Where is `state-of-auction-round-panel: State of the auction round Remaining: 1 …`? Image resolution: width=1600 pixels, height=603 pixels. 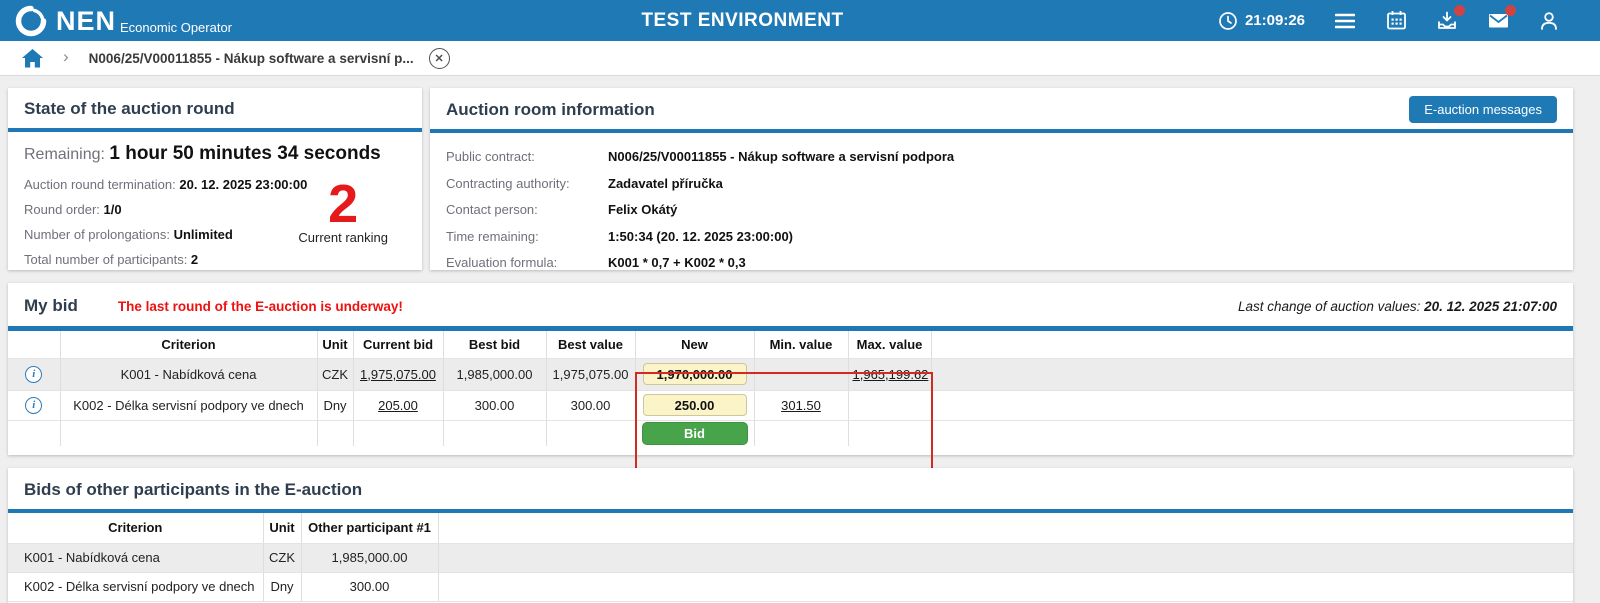
state-of-auction-round-panel: State of the auction round Remaining: 1 … is located at coordinates (215, 179).